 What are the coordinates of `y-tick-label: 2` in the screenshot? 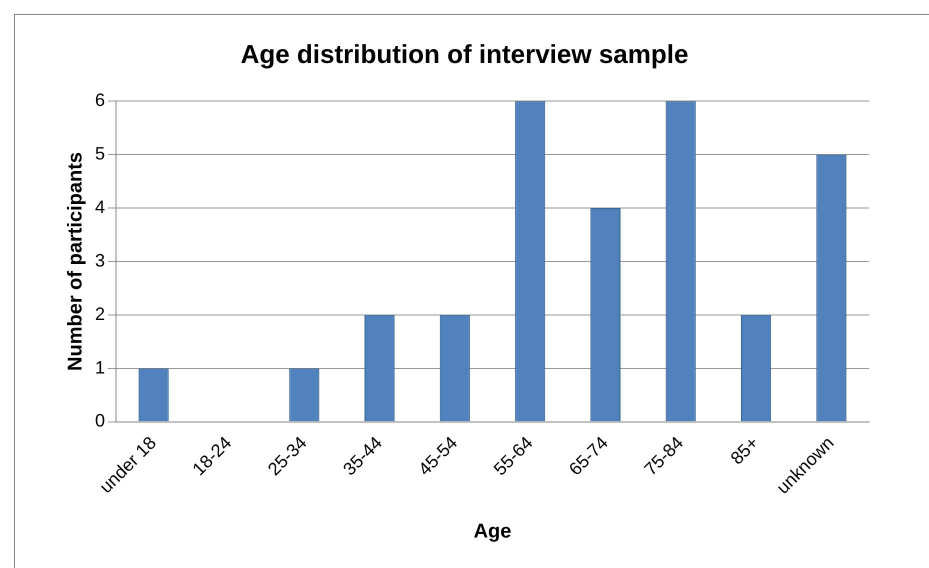 It's located at (100, 314).